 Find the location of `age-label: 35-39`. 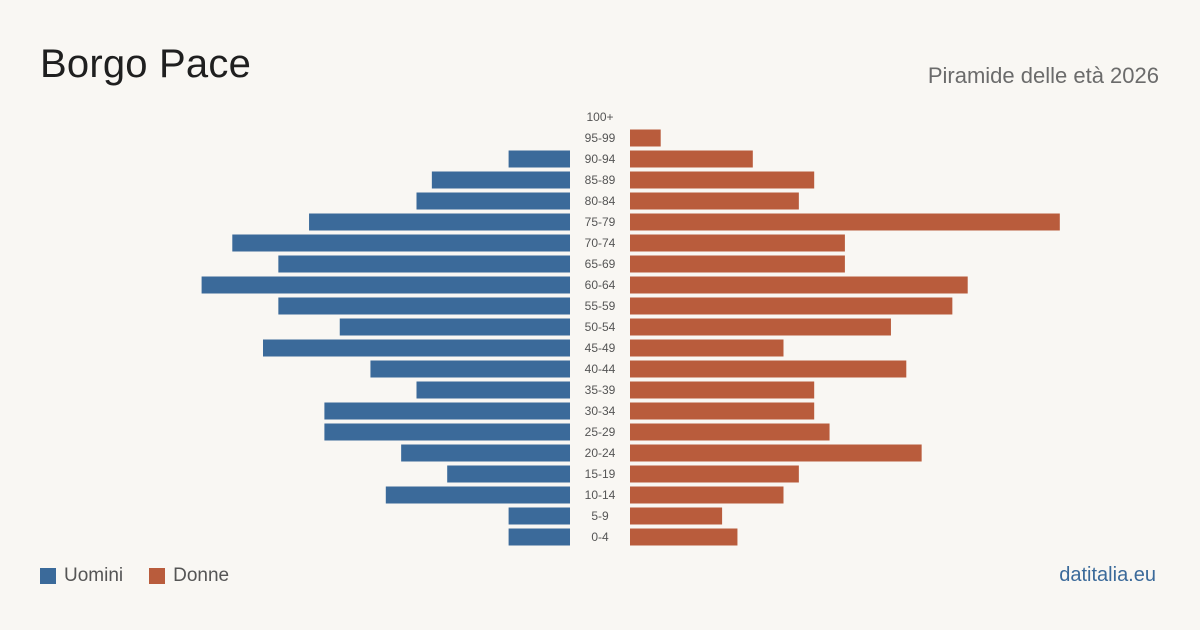

age-label: 35-39 is located at coordinates (600, 390).